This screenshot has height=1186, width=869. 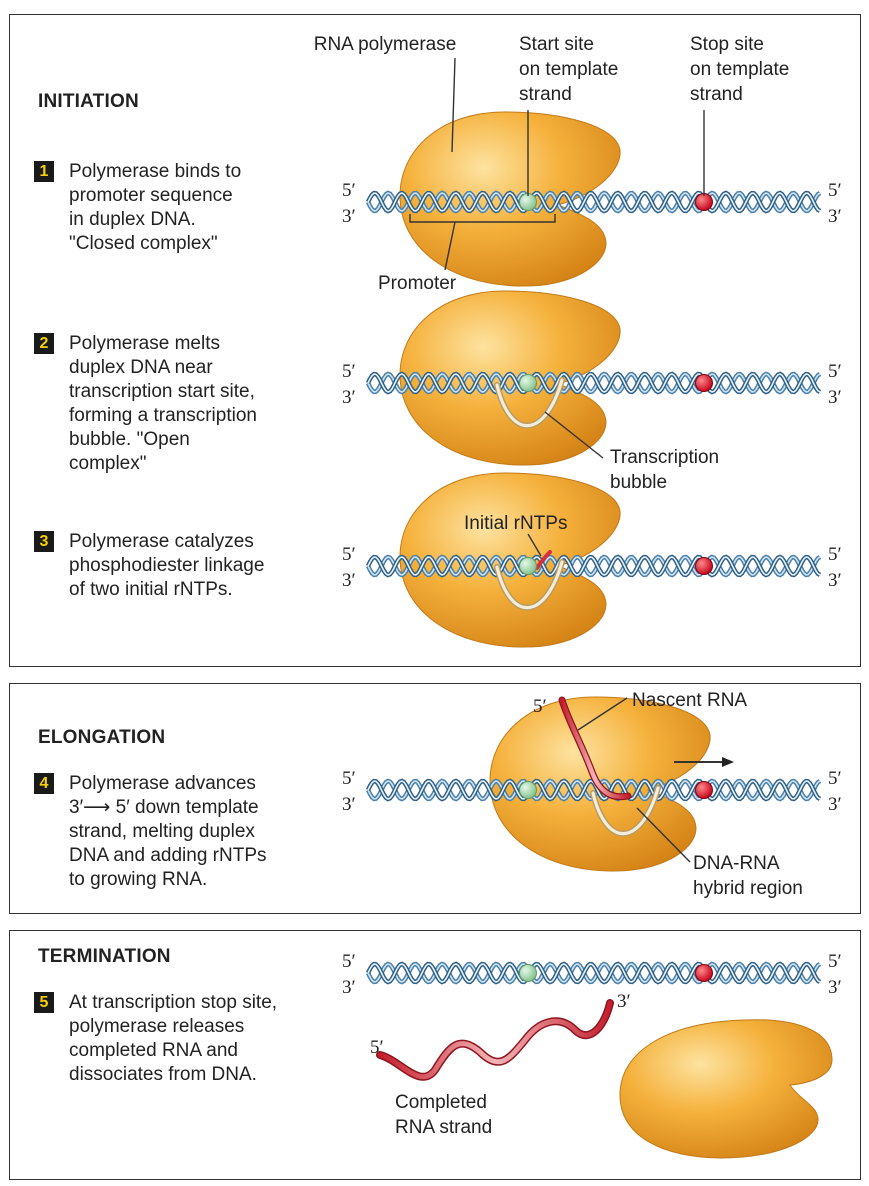 I want to click on strand-end-right-bottom-4: 3′, so click(x=835, y=804).